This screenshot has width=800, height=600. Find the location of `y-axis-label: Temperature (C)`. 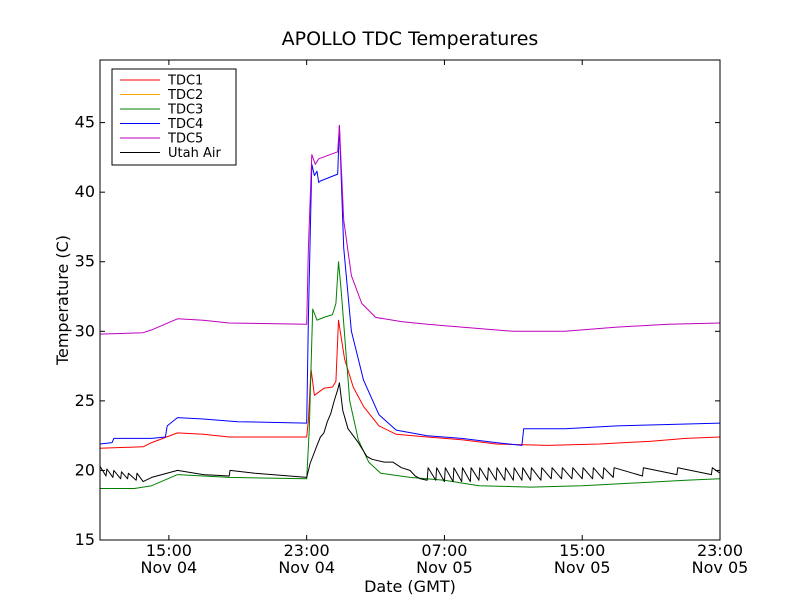

y-axis-label: Temperature (C) is located at coordinates (62, 300).